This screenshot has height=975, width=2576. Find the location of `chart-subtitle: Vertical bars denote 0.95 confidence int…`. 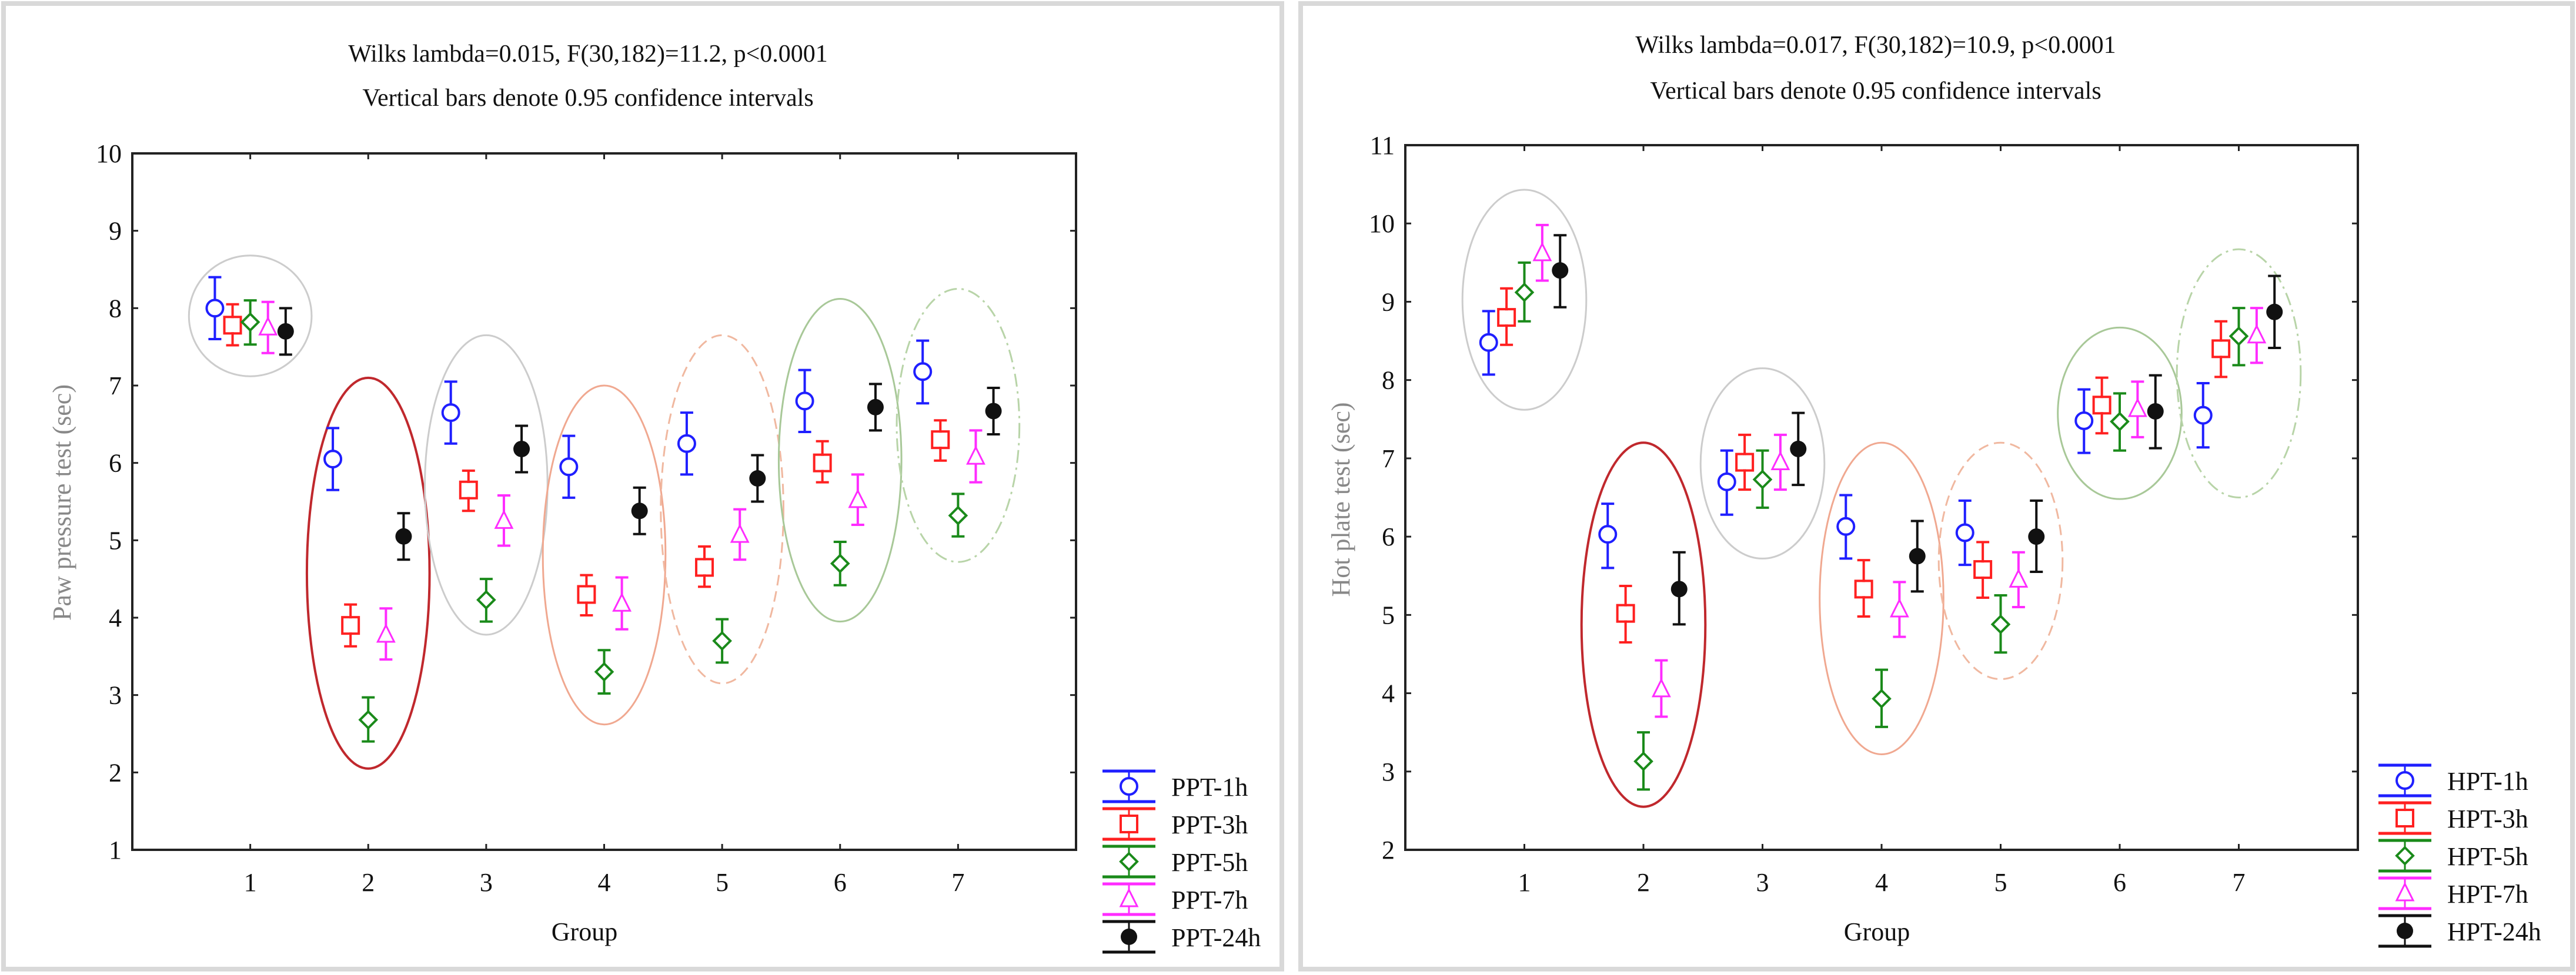

chart-subtitle: Vertical bars denote 0.95 confidence int… is located at coordinates (1875, 91).